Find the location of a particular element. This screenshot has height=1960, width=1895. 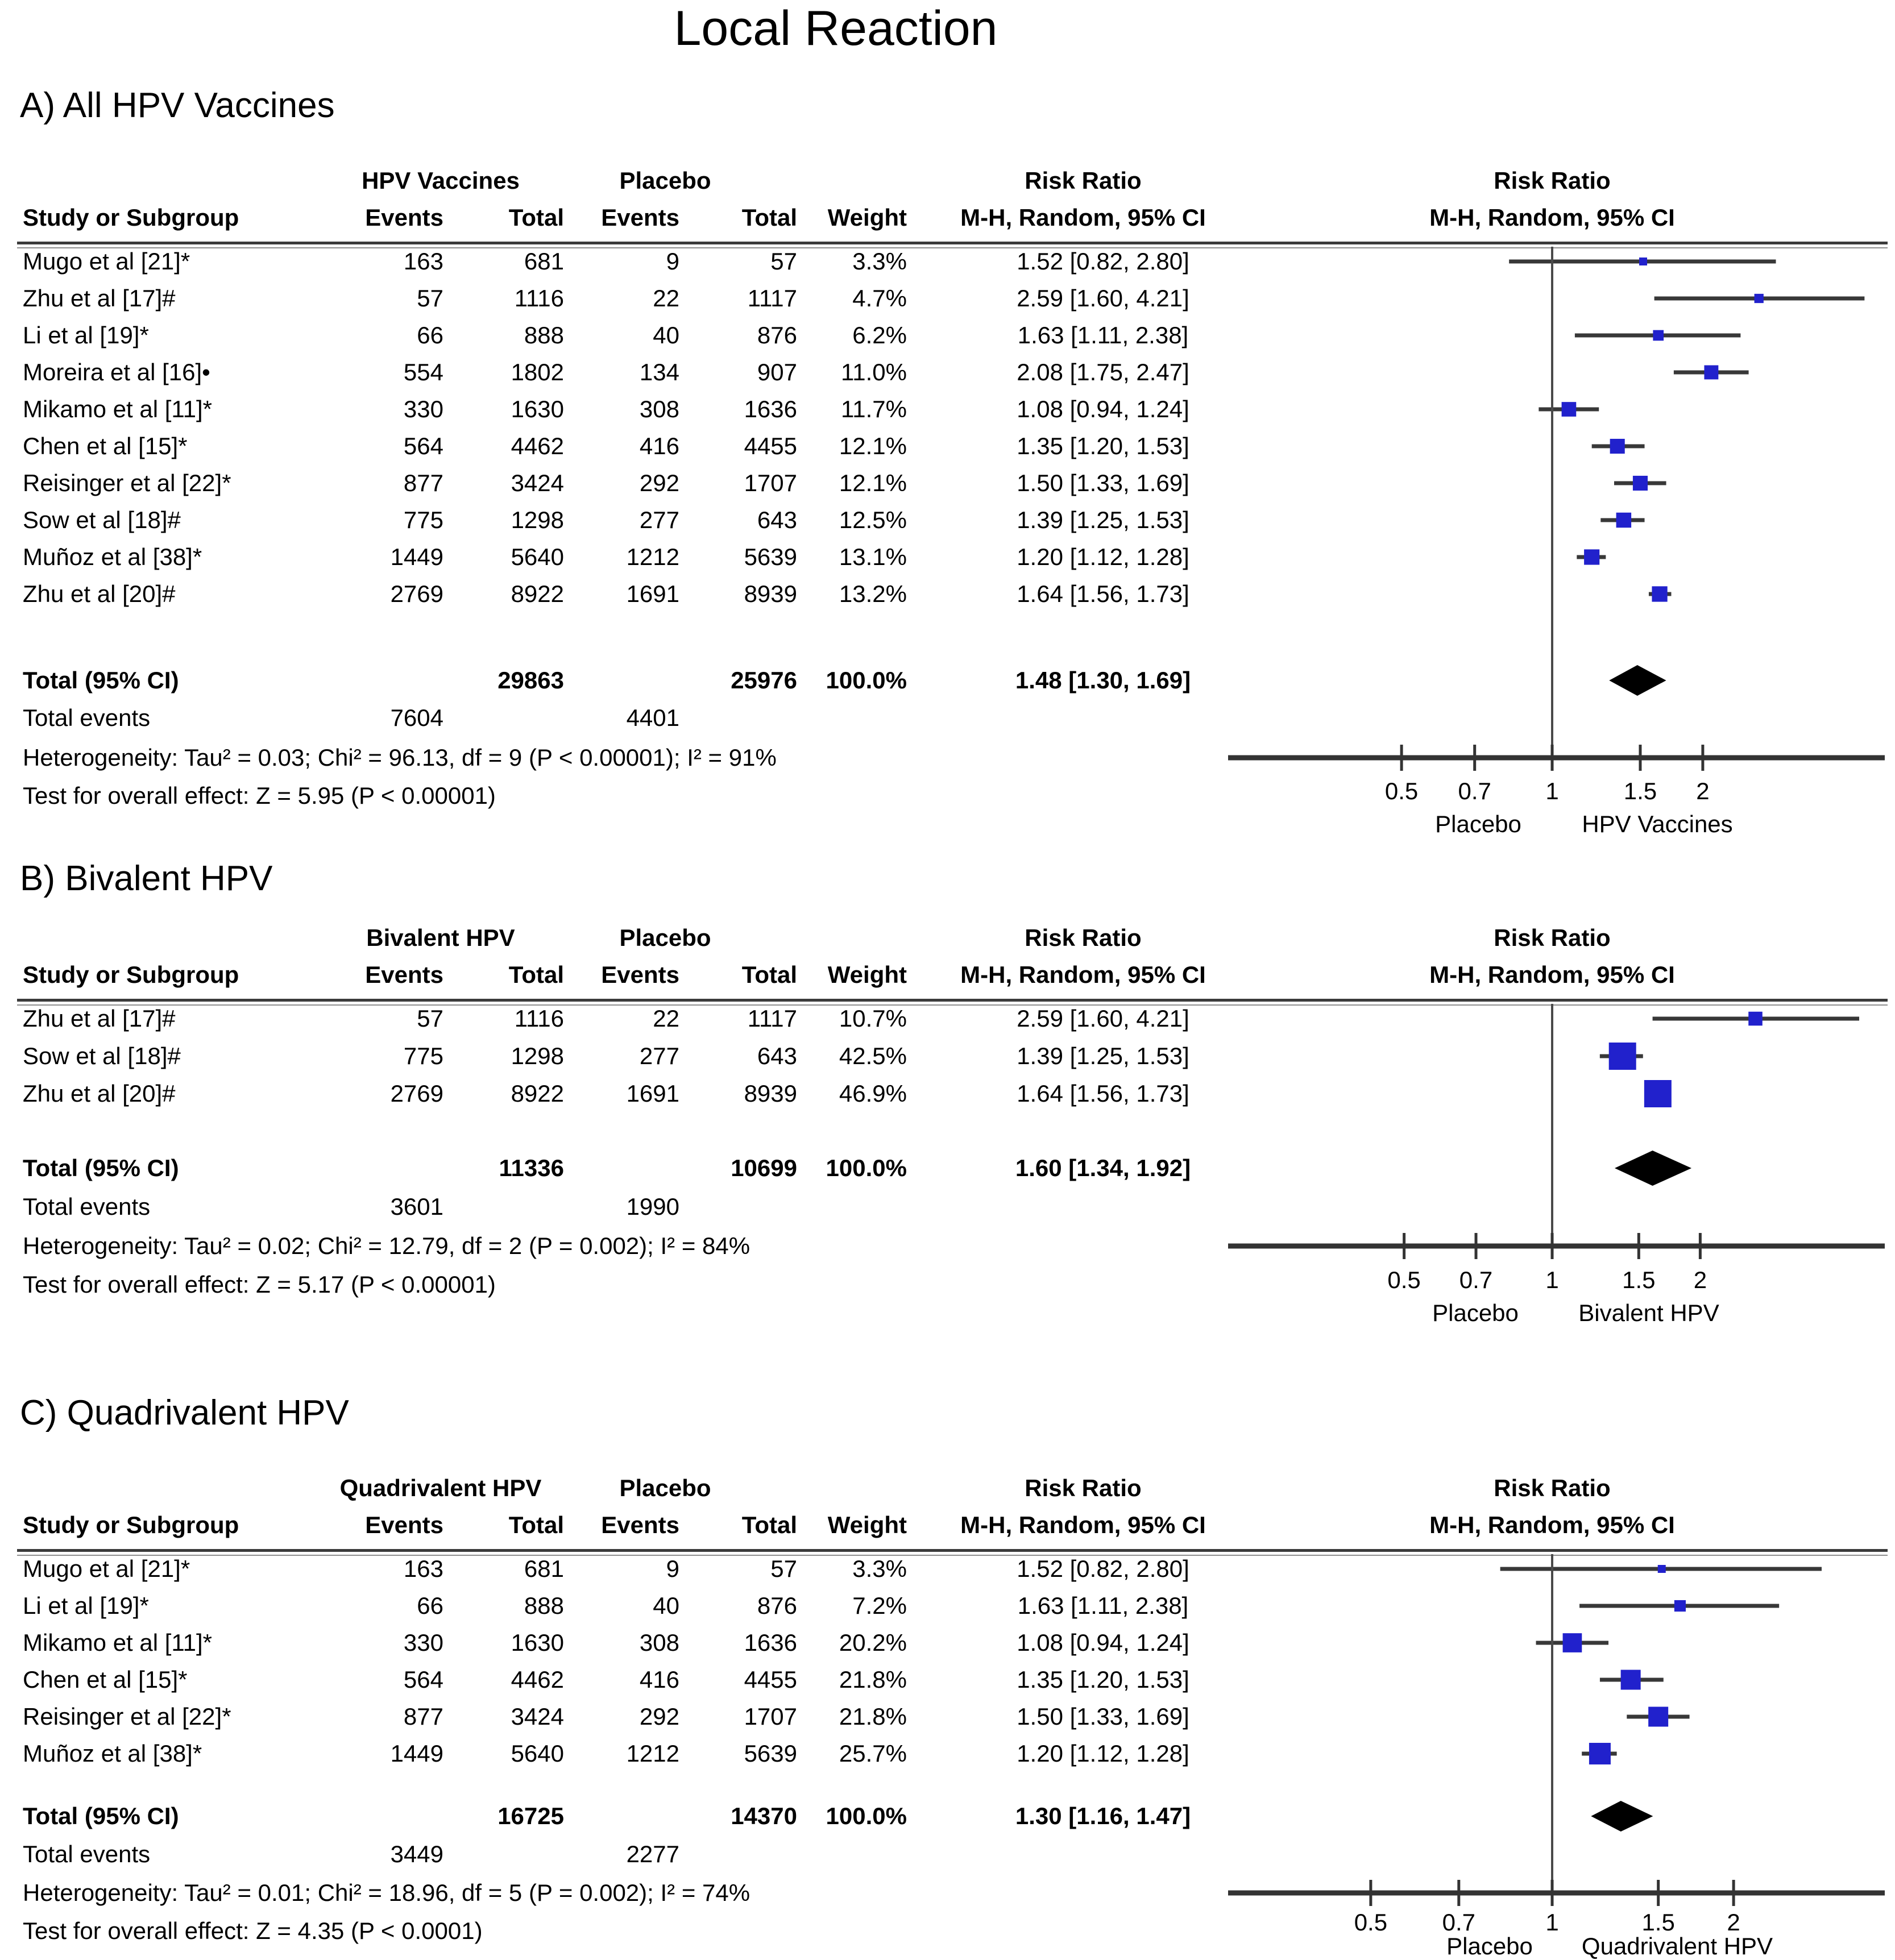

x-axis-label-right: HPV Vaccines is located at coordinates (1657, 824).